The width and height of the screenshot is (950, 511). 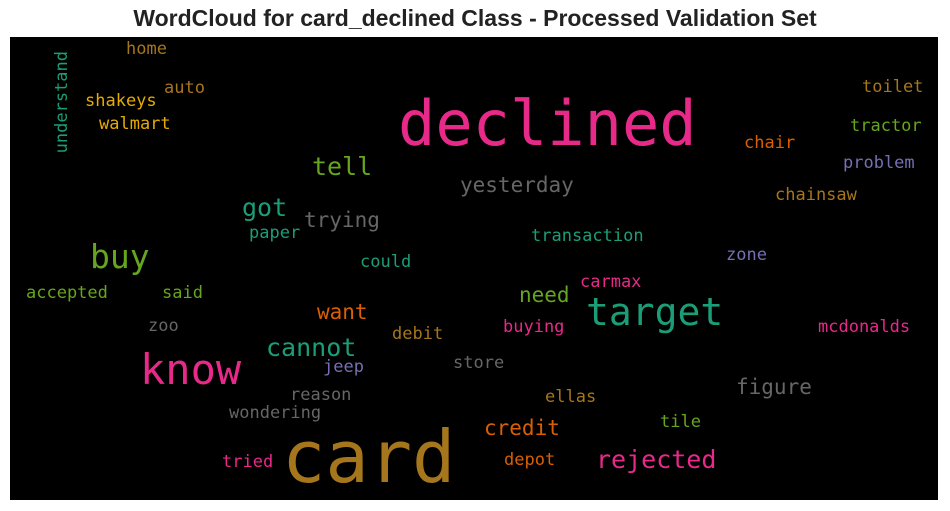 I want to click on word-tried: tried, so click(x=248, y=462).